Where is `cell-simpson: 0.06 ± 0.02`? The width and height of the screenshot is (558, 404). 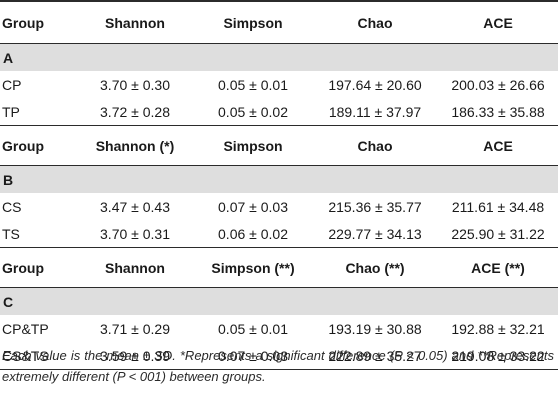
cell-simpson: 0.06 ± 0.02 is located at coordinates (253, 233).